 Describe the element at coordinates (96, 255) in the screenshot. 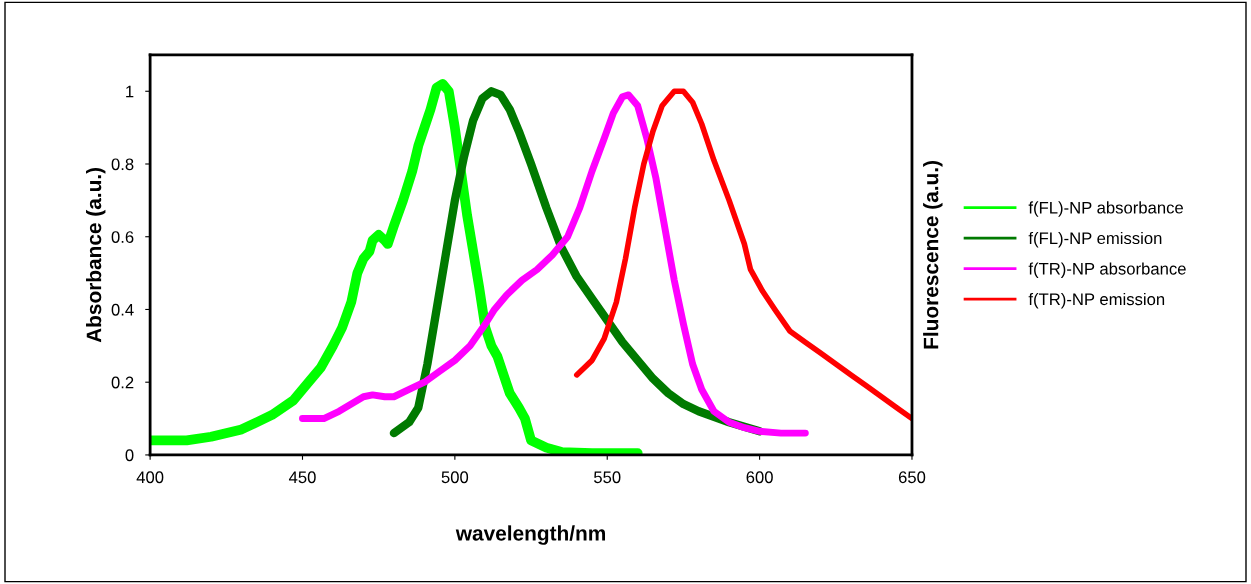

I see `y-axis-title: Absorbance (a.u.)` at that location.